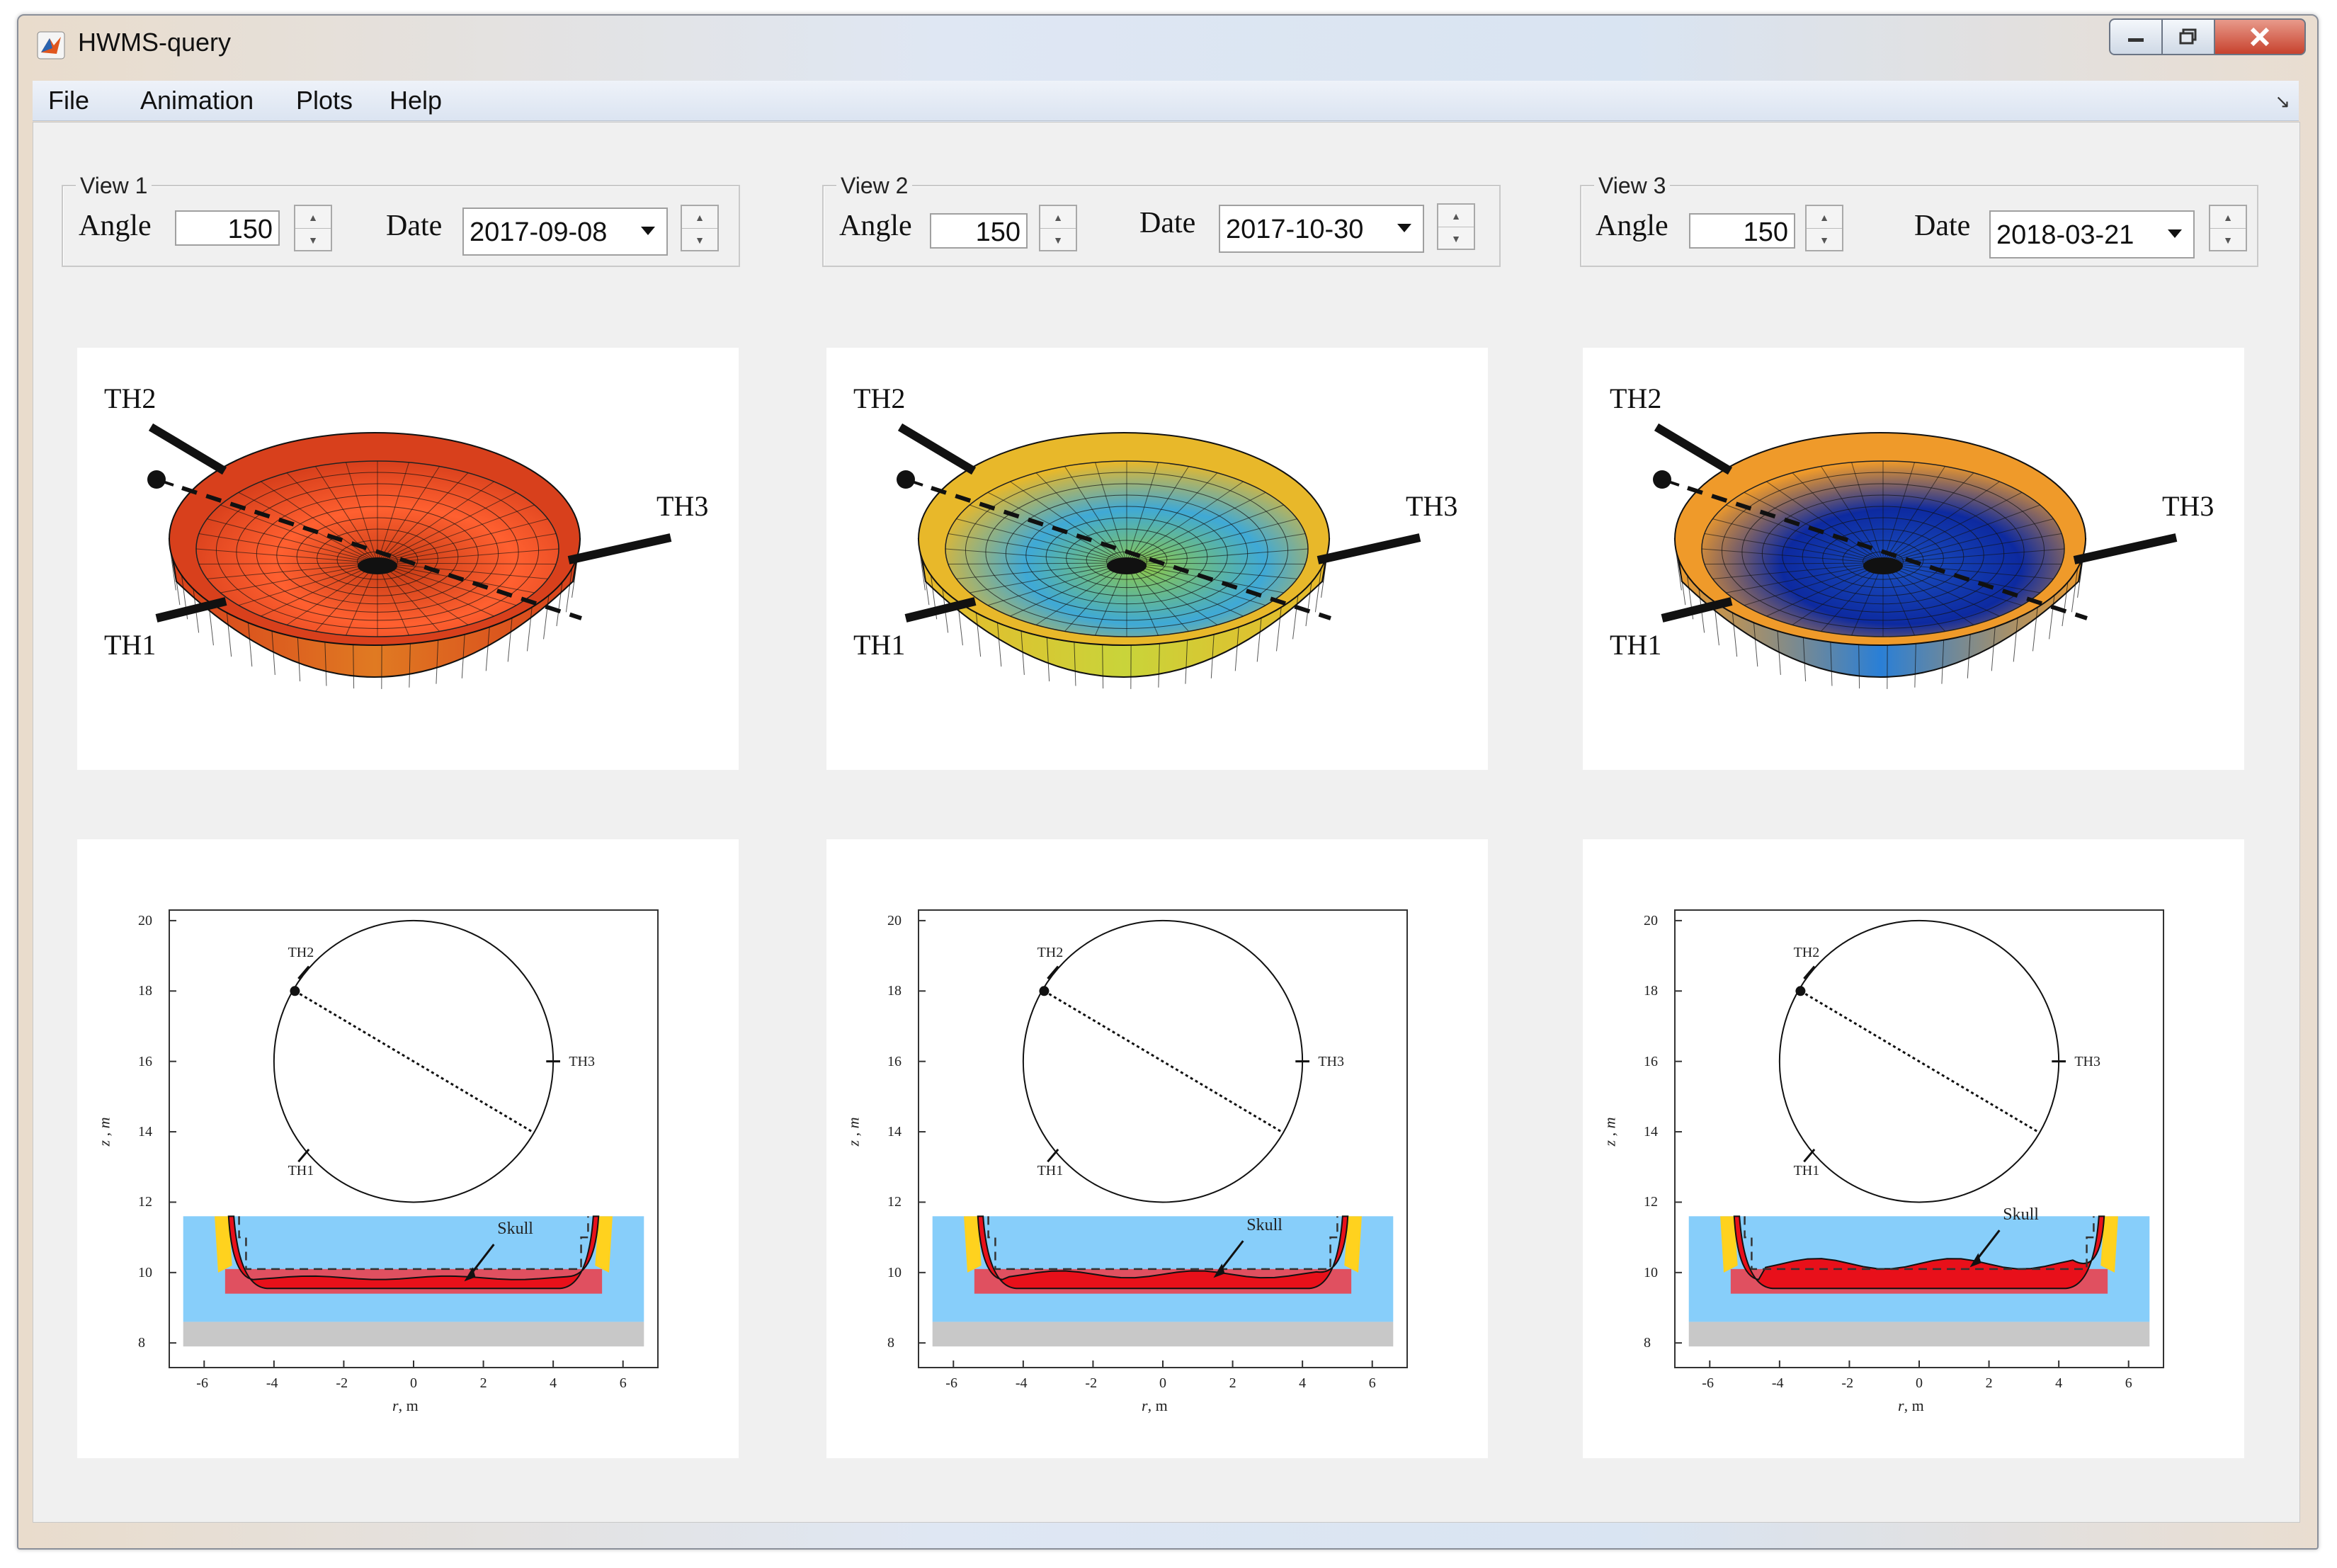  Describe the element at coordinates (1404, 228) in the screenshot. I see `view-2-date-dropdown-arrow` at that location.